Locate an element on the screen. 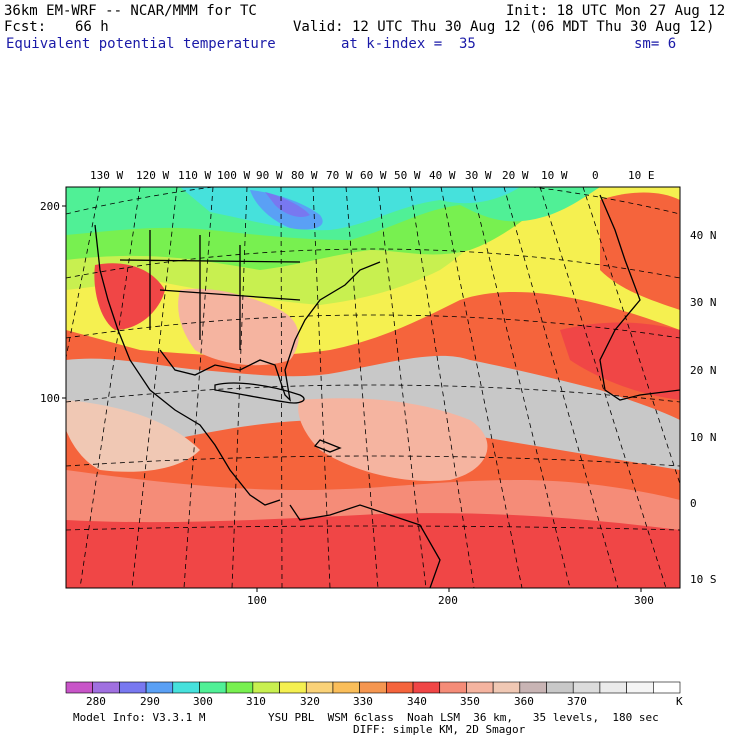 Image resolution: width=740 pixels, height=740 pixels. lon-label: 90 W is located at coordinates (269, 175).